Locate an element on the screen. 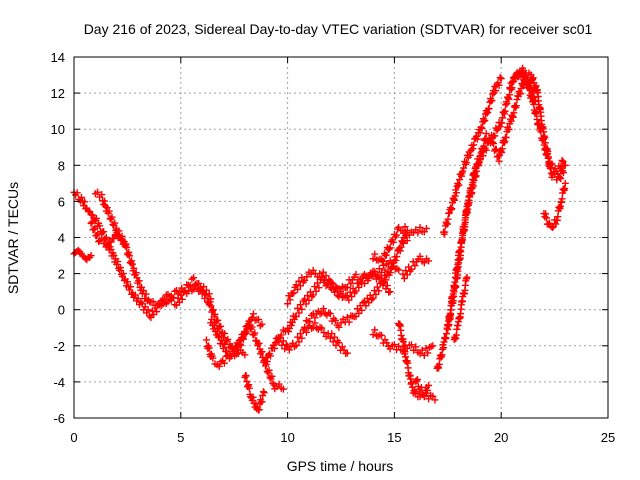 The image size is (640, 480). series-sat-x is located at coordinates (554, 205).